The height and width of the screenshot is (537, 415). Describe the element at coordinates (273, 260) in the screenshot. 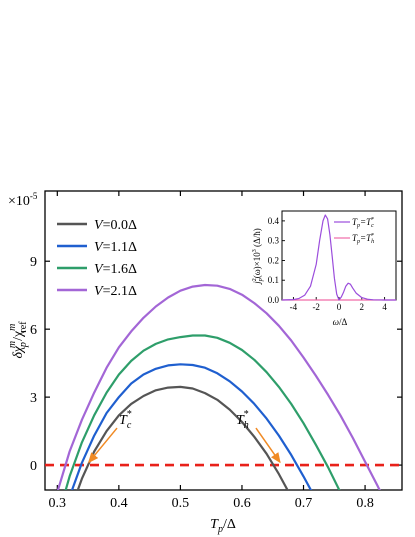

I see `inset-y-tick-label: 0.2` at that location.